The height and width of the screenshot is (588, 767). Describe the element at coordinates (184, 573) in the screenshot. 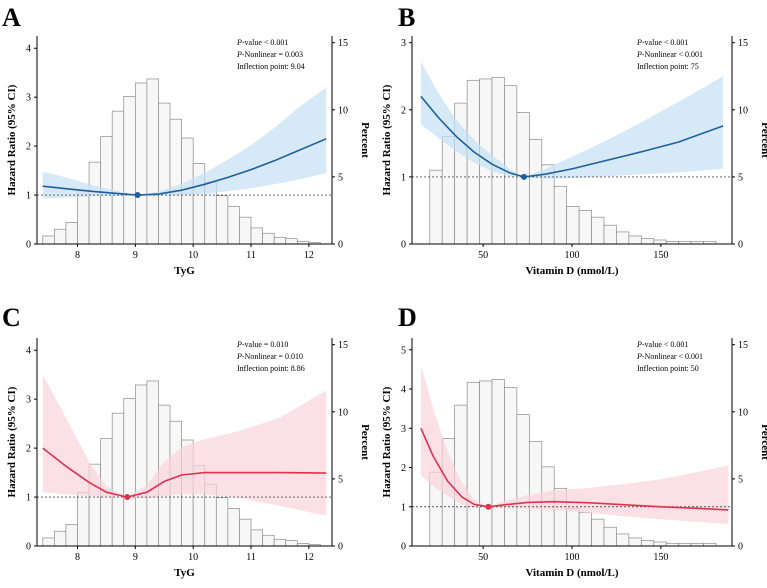

I see `x-axis-title: TyG` at that location.